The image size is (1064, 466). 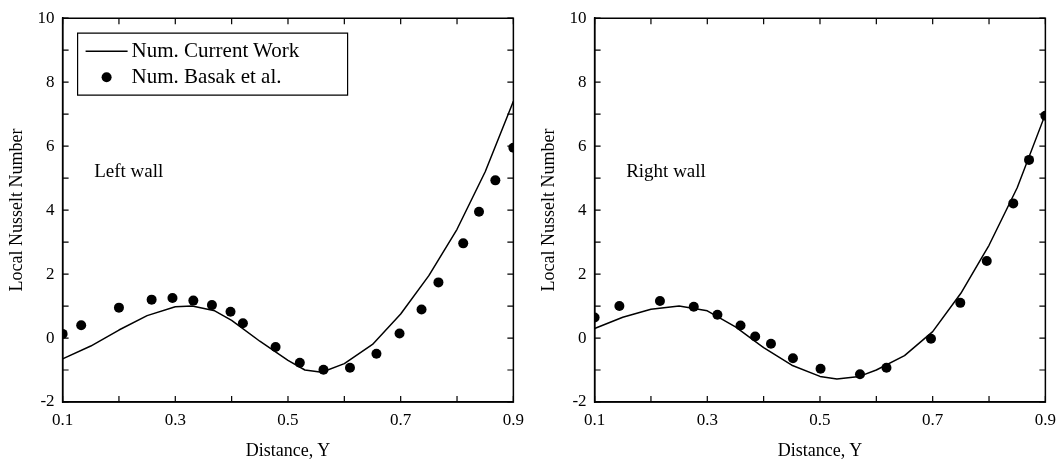 I want to click on annotation: Right wall, so click(x=666, y=170).